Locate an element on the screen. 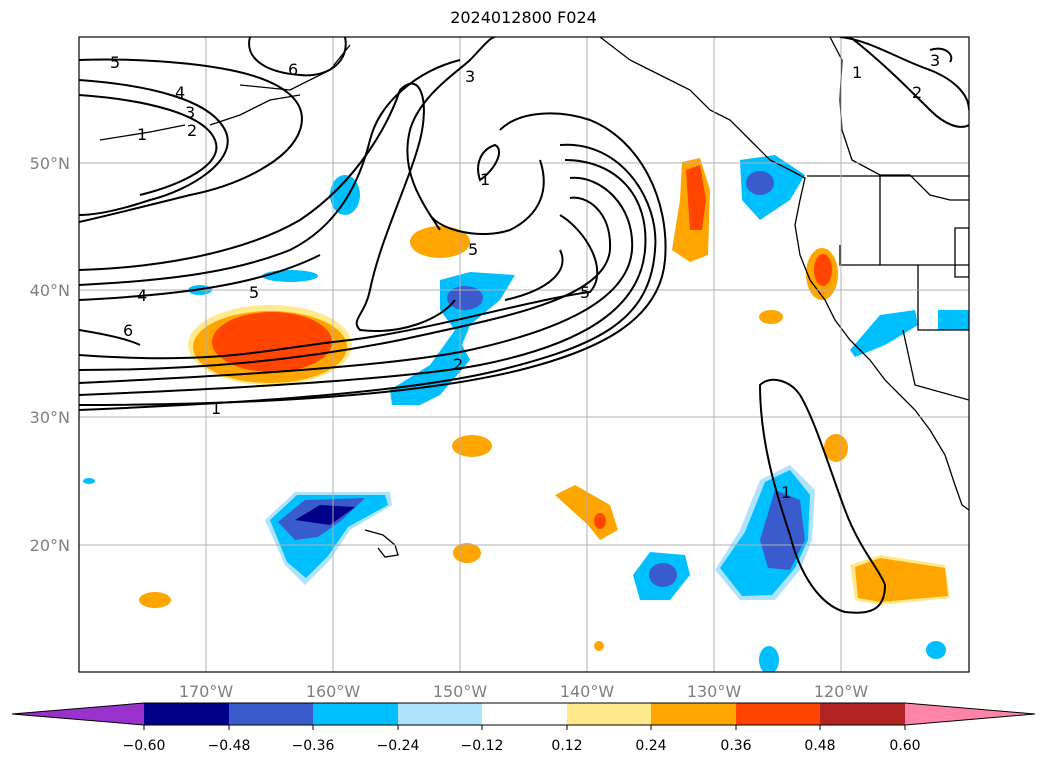 This screenshot has height=765, width=1047. colorbar-tick-label: 0.36 is located at coordinates (735, 746).